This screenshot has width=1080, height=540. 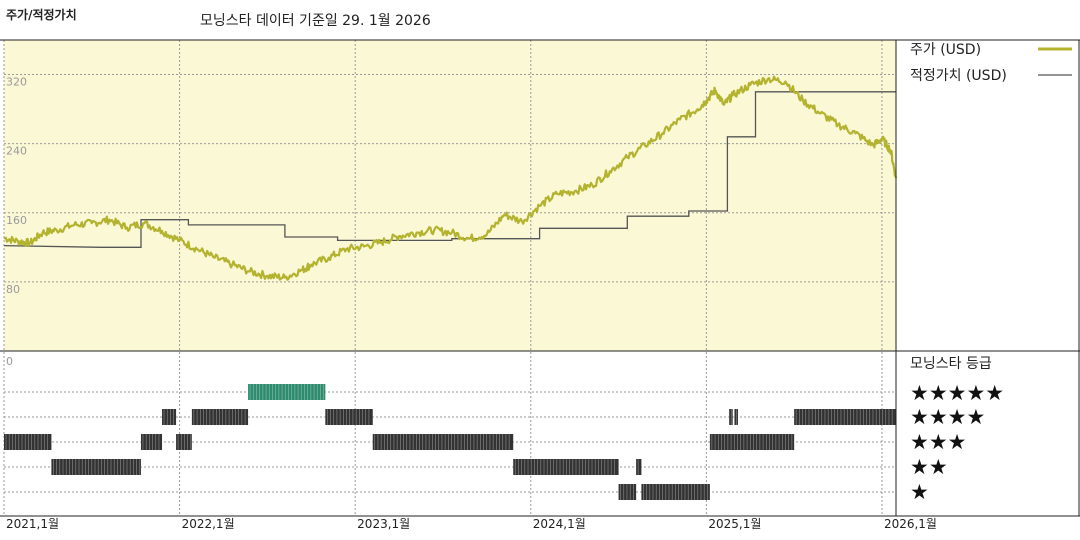 I want to click on legend-label-price: 주가 (USD), so click(x=945, y=50).